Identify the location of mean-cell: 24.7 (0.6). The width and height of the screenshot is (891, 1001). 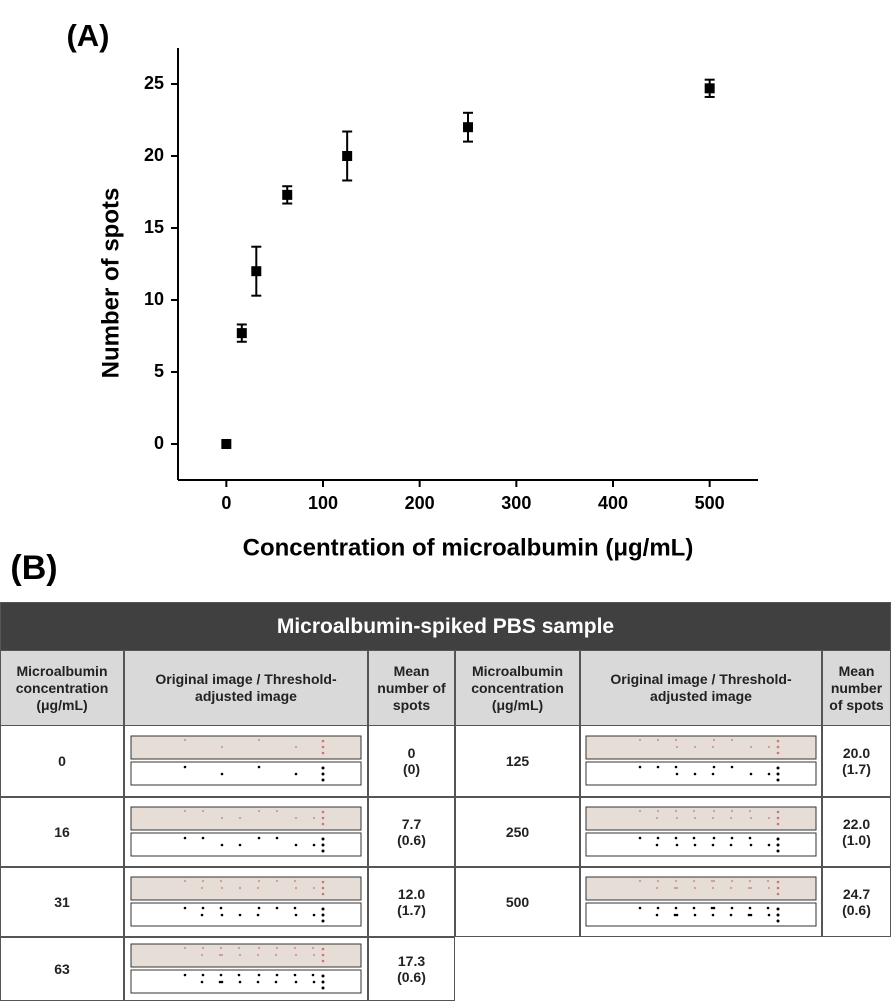
(856, 902).